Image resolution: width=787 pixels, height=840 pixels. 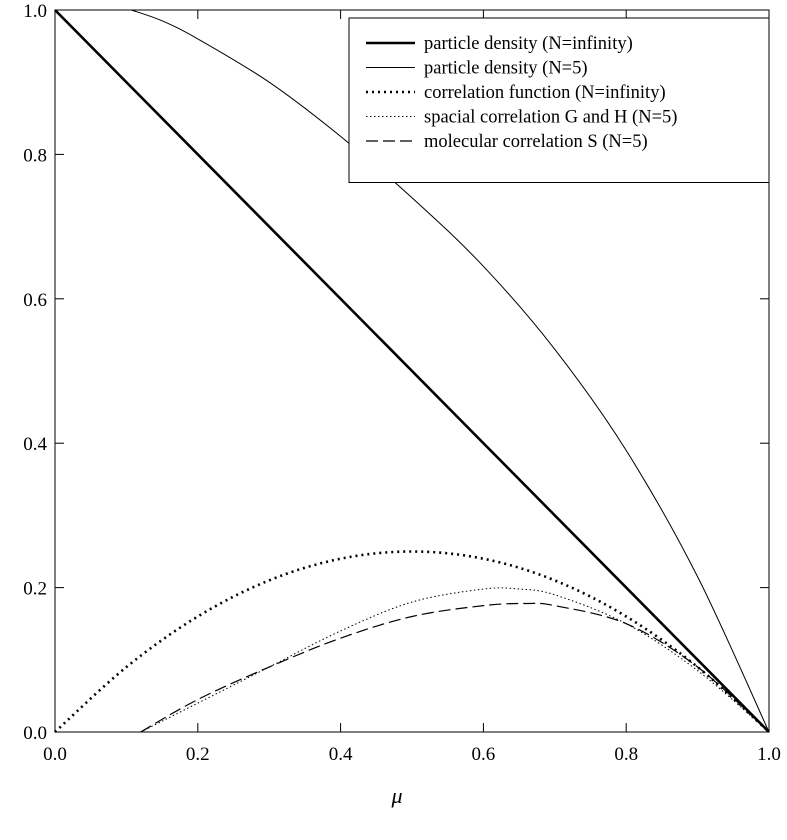 What do you see at coordinates (396, 795) in the screenshot?
I see `x-axis-title: μ` at bounding box center [396, 795].